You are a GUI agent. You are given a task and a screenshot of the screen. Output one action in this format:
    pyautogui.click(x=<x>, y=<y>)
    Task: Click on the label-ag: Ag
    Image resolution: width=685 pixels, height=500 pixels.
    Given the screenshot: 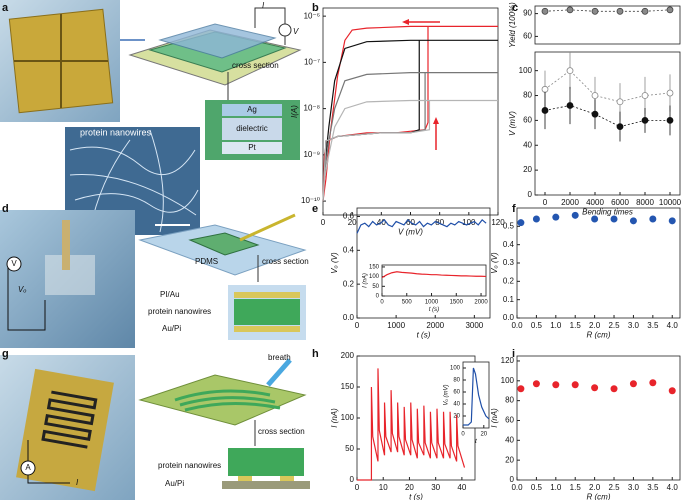 What is the action you would take?
    pyautogui.click(x=252, y=109)
    